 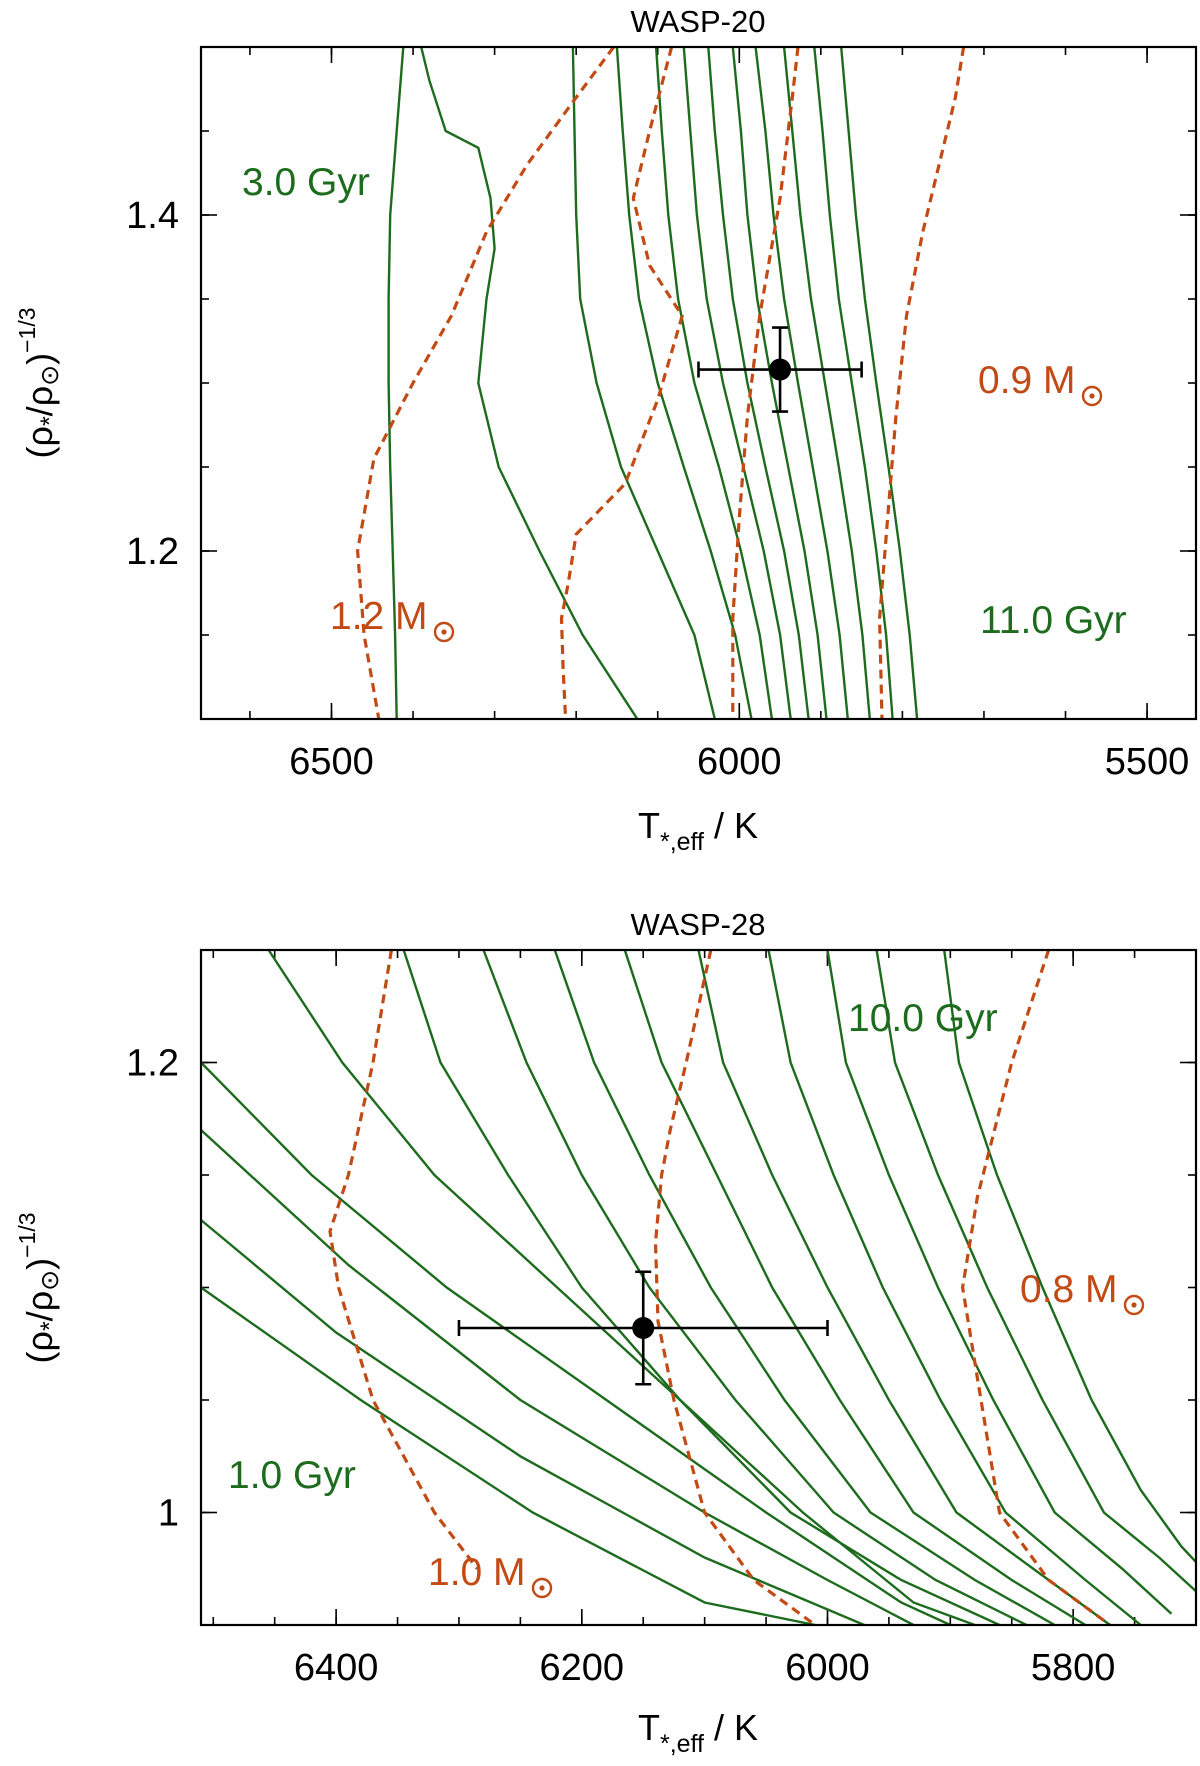 What do you see at coordinates (698, 21) in the screenshot?
I see `panel-title: WASP-20` at bounding box center [698, 21].